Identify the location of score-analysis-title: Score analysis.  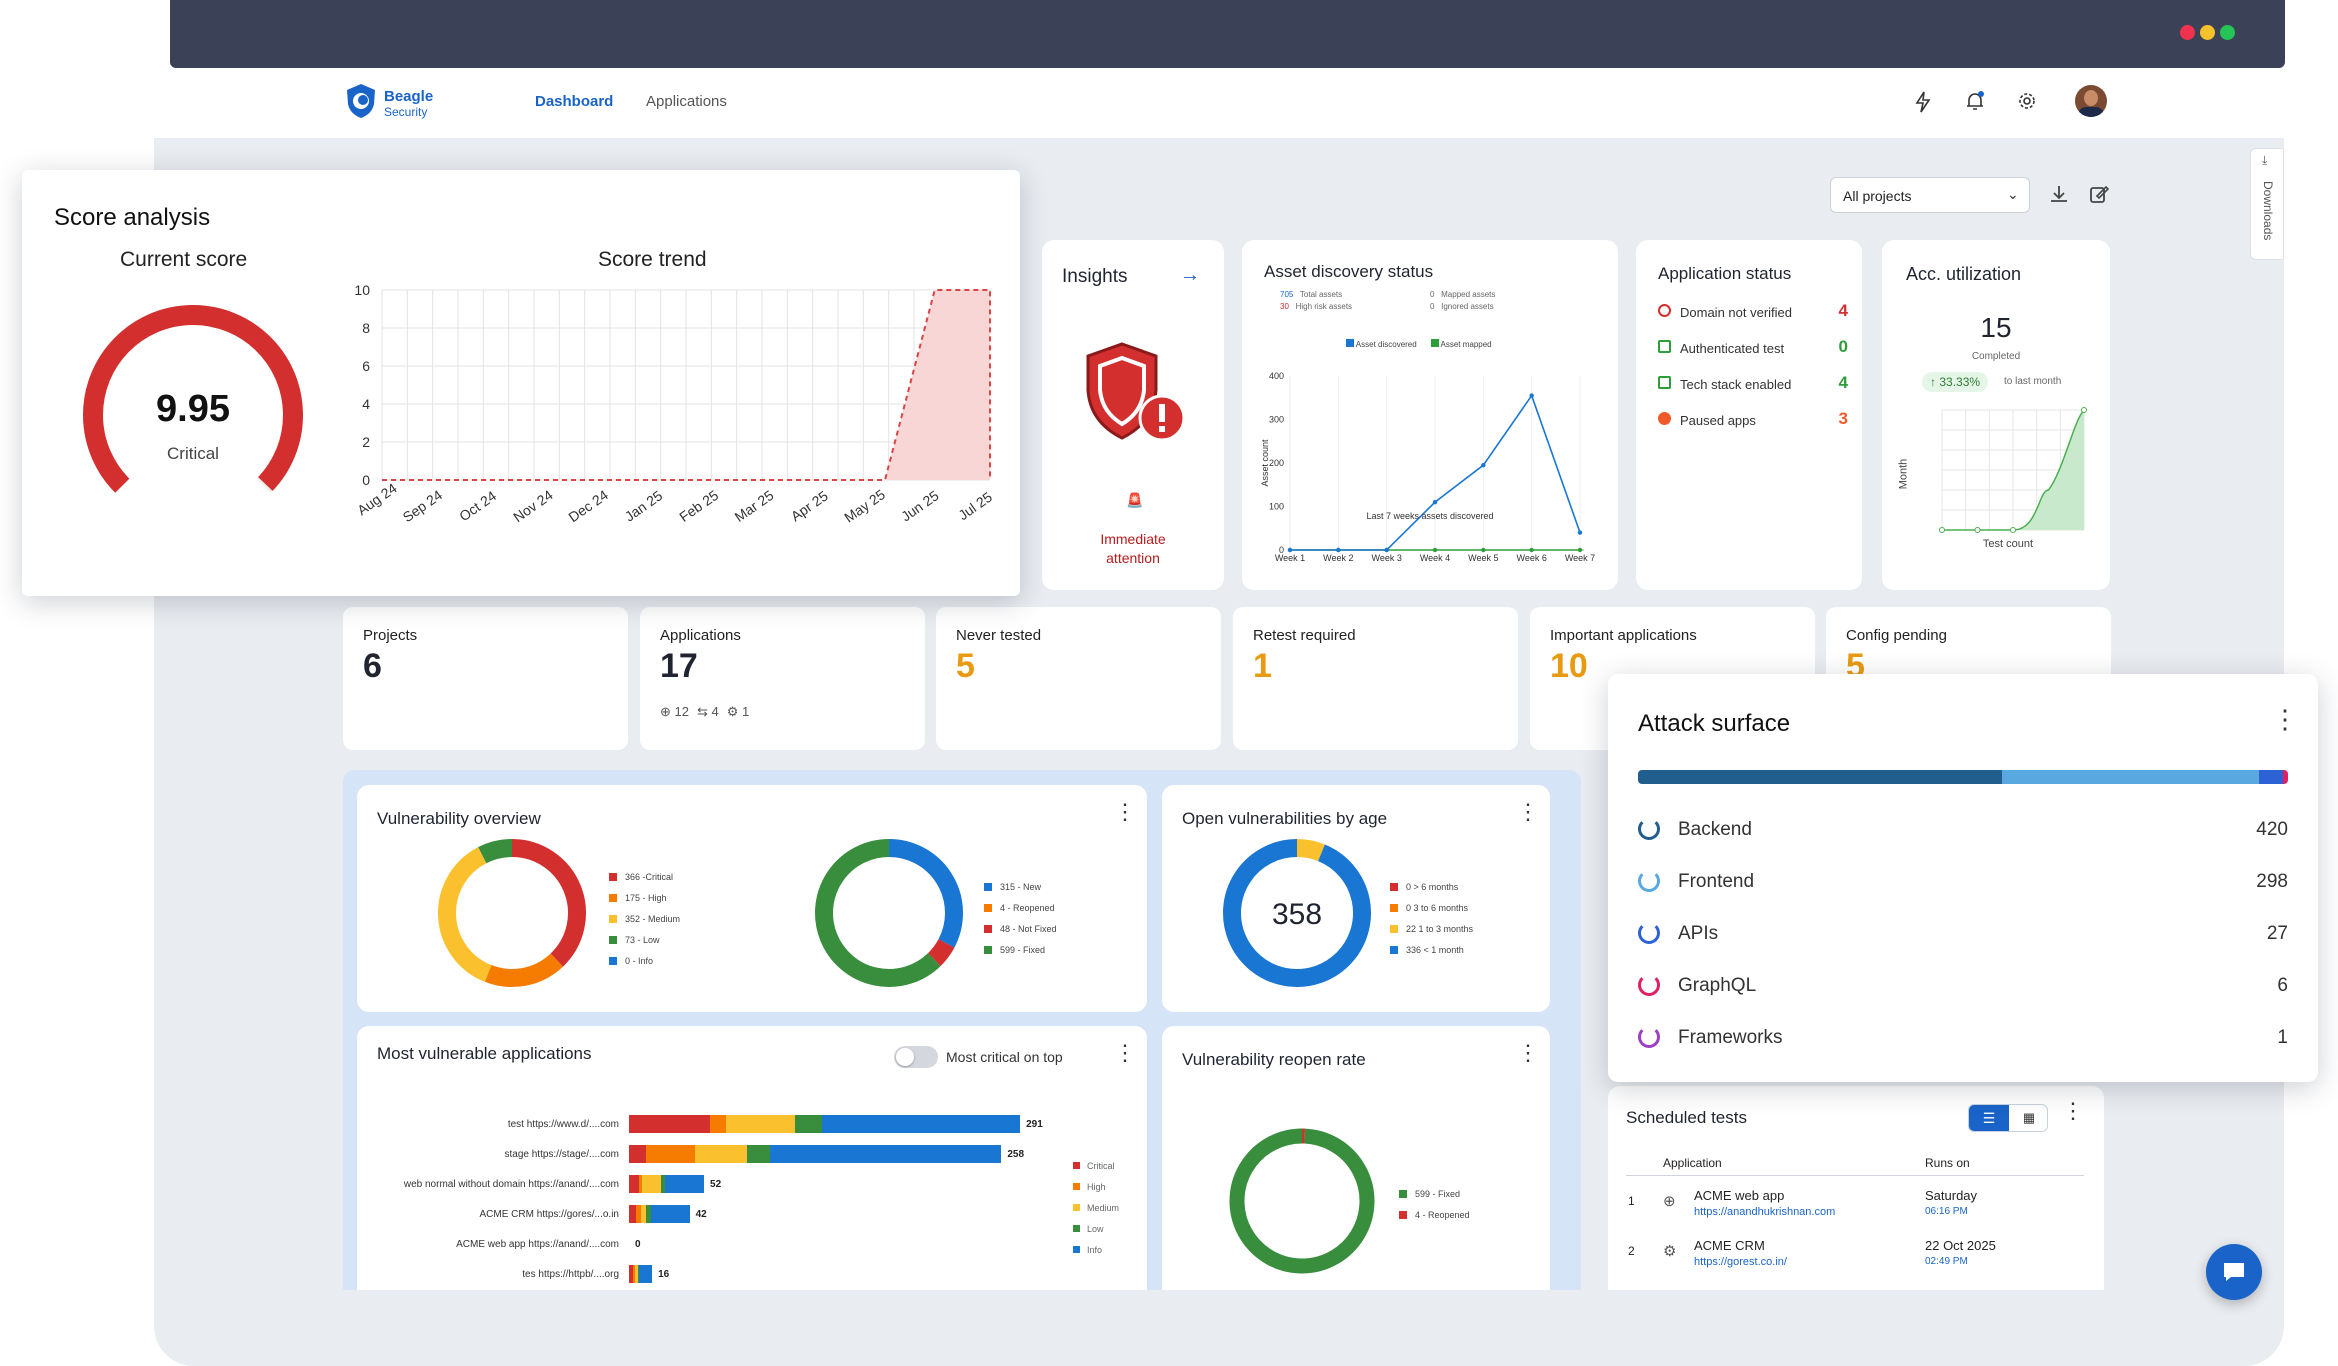
(132, 217).